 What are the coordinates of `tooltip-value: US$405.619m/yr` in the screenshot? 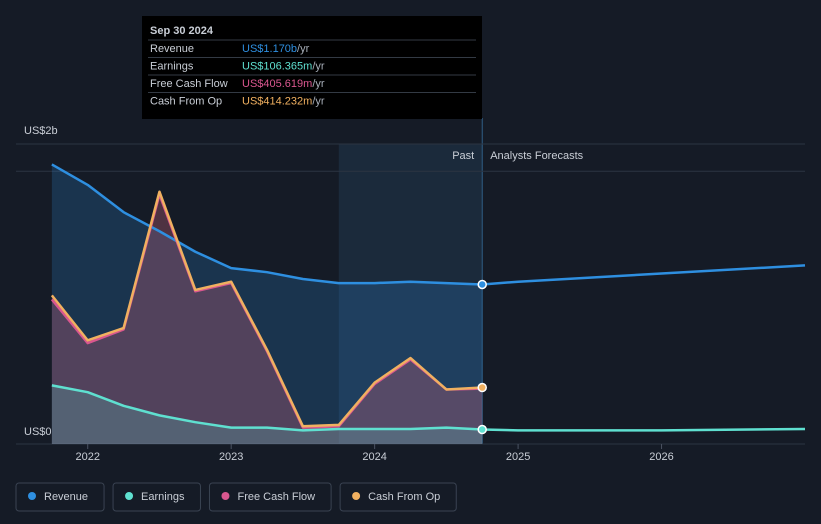 It's located at (283, 84).